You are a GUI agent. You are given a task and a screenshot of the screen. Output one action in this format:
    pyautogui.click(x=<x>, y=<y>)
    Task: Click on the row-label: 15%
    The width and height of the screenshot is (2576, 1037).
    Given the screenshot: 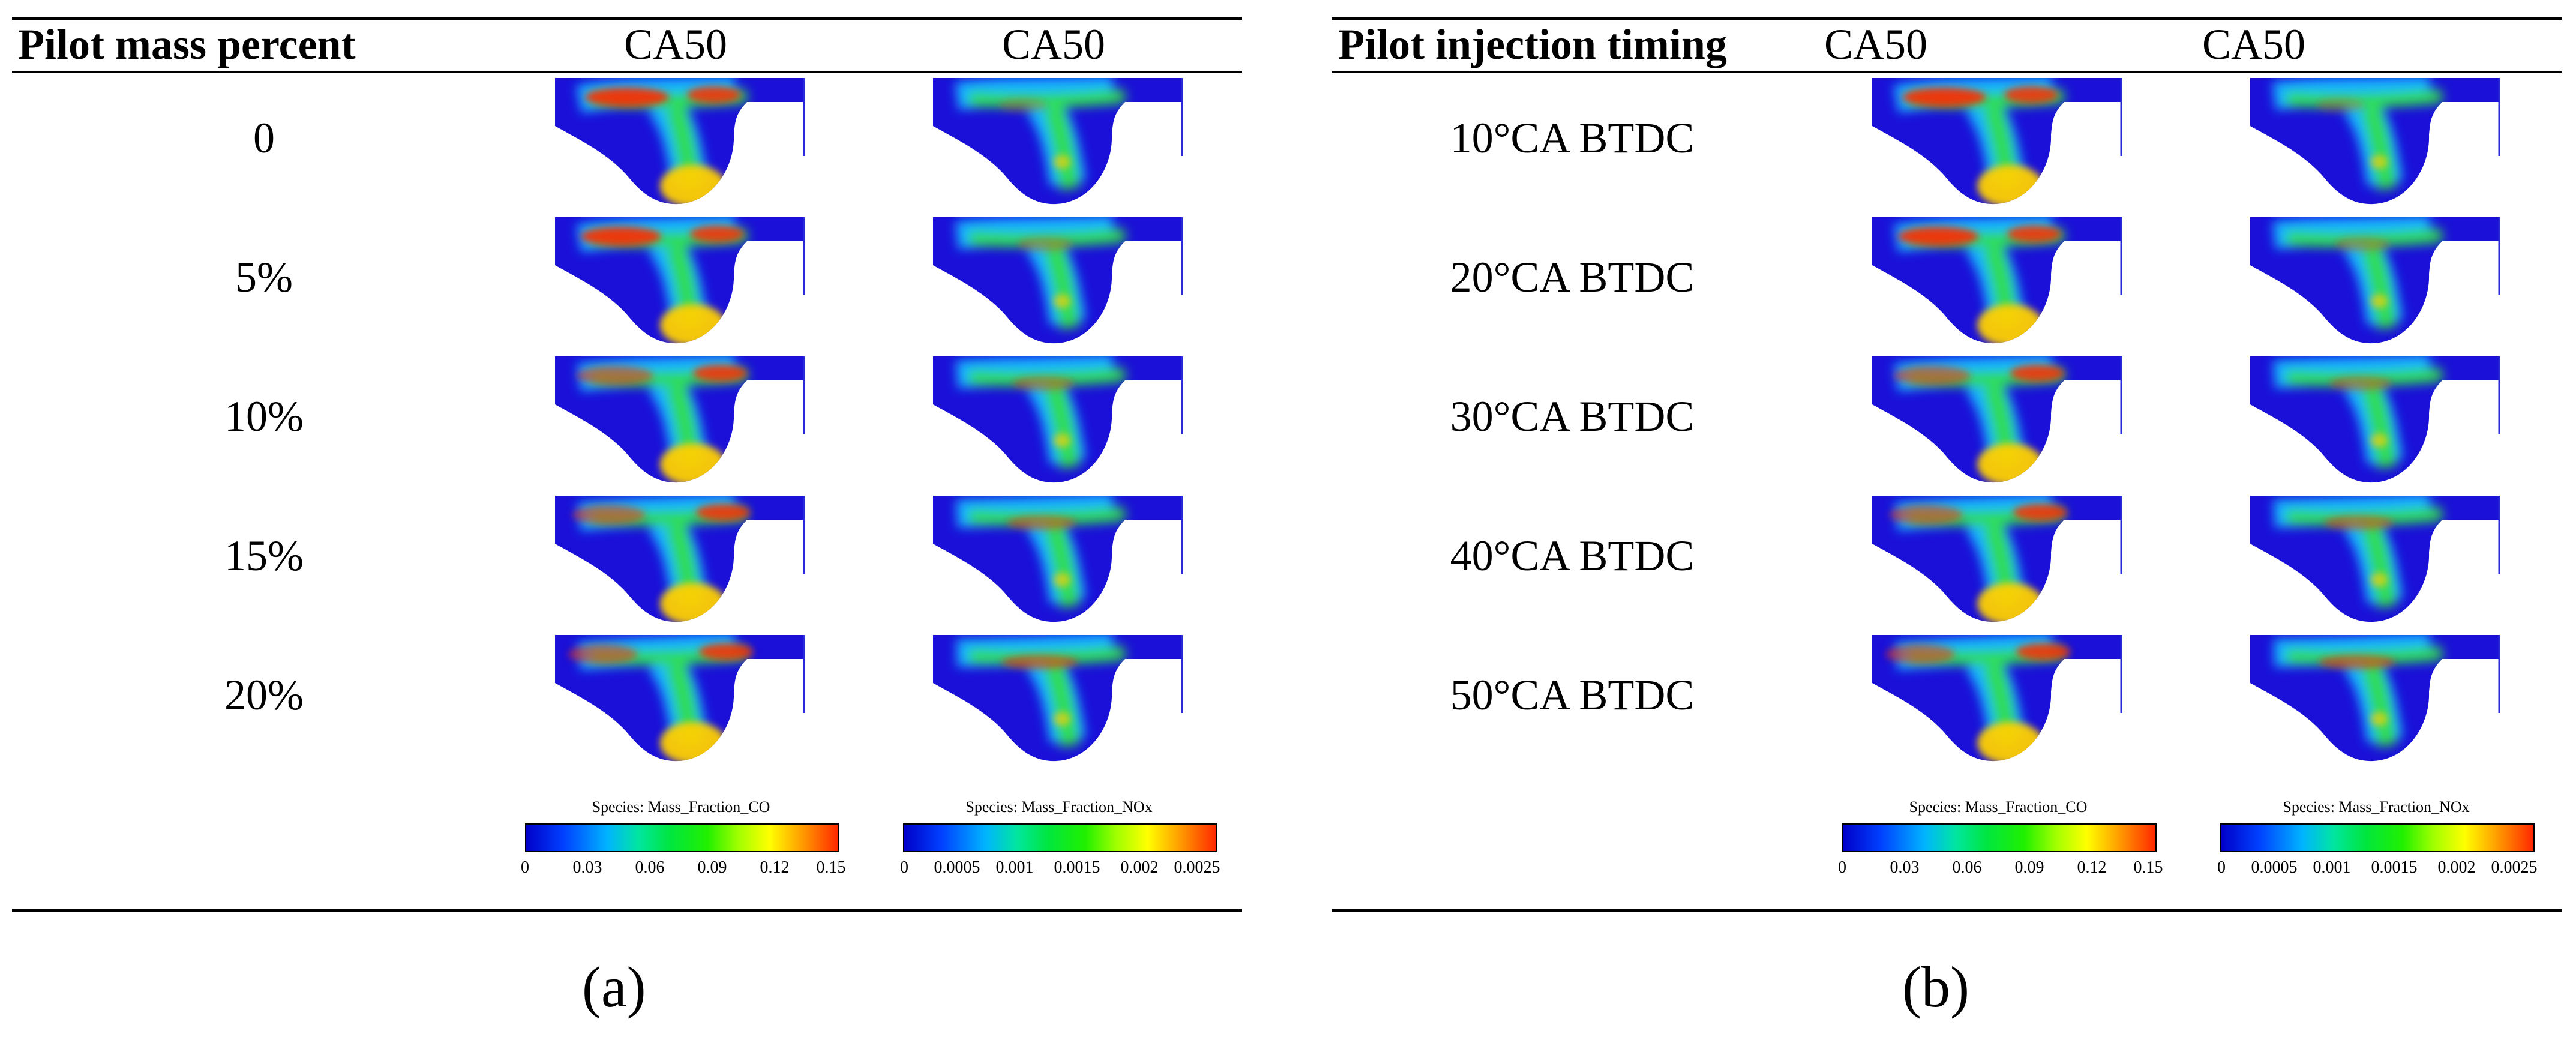 What is the action you would take?
    pyautogui.click(x=264, y=556)
    